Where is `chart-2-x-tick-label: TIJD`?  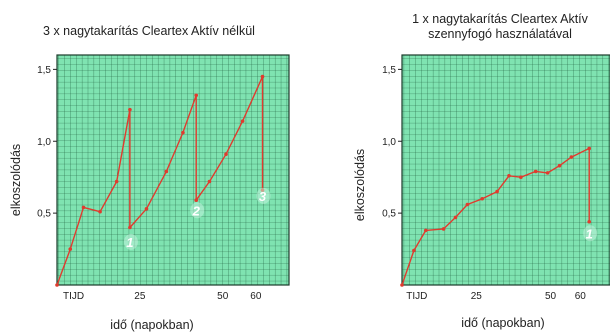
chart-2-x-tick-label: TIJD is located at coordinates (416, 296).